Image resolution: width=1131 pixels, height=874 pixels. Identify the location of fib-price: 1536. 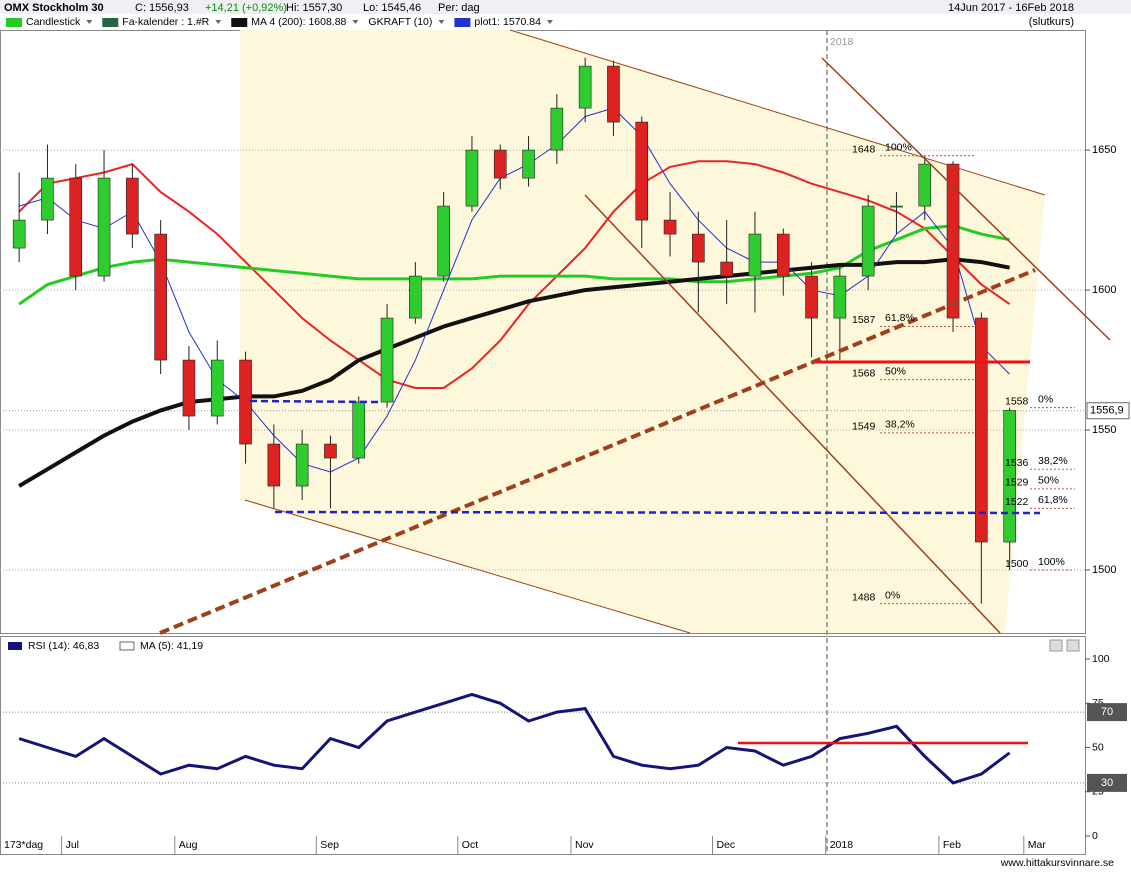
(1017, 463).